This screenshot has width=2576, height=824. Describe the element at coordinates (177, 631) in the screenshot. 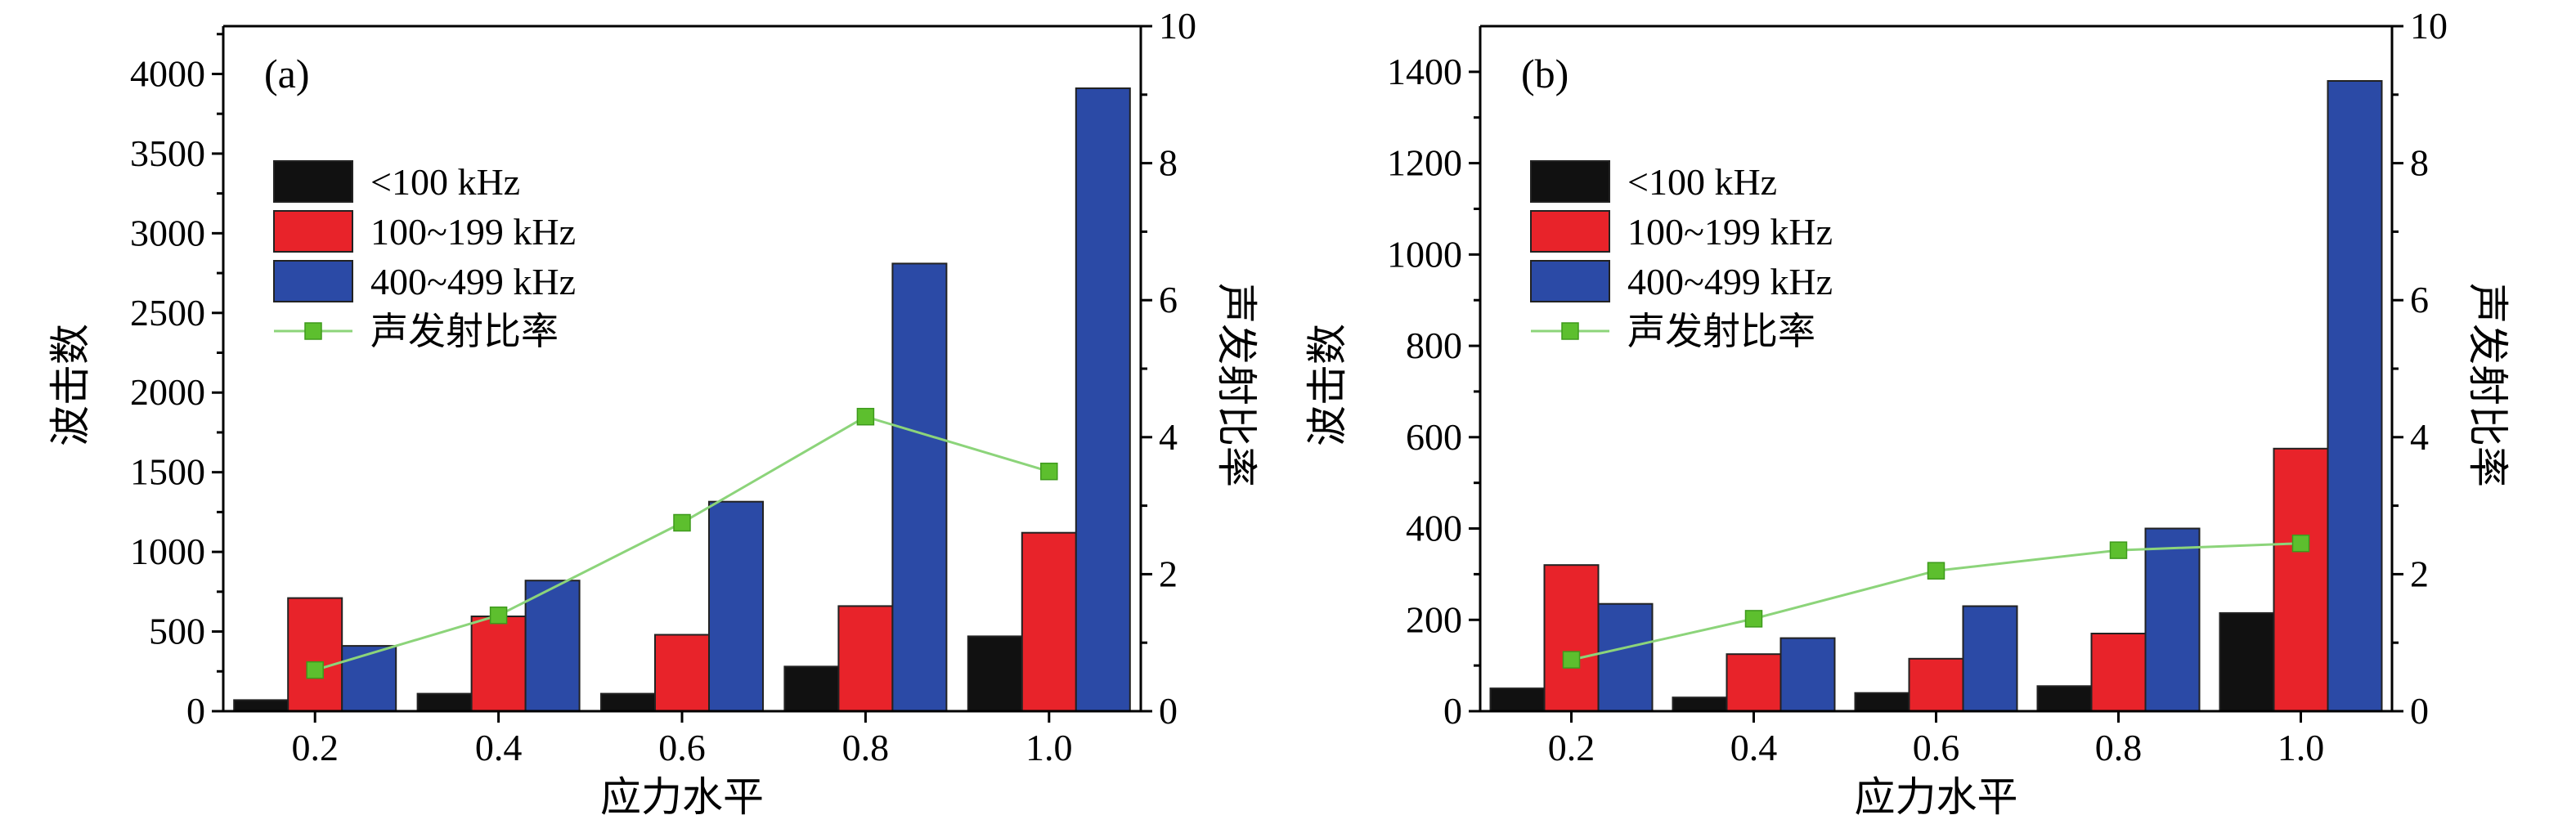

I see `left-tick-label: 500` at that location.